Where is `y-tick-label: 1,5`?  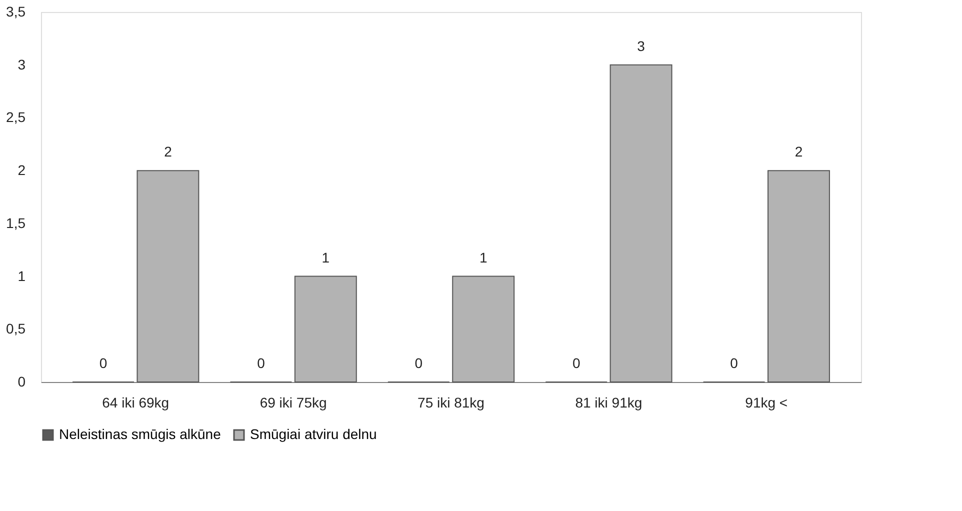
y-tick-label: 1,5 is located at coordinates (16, 222).